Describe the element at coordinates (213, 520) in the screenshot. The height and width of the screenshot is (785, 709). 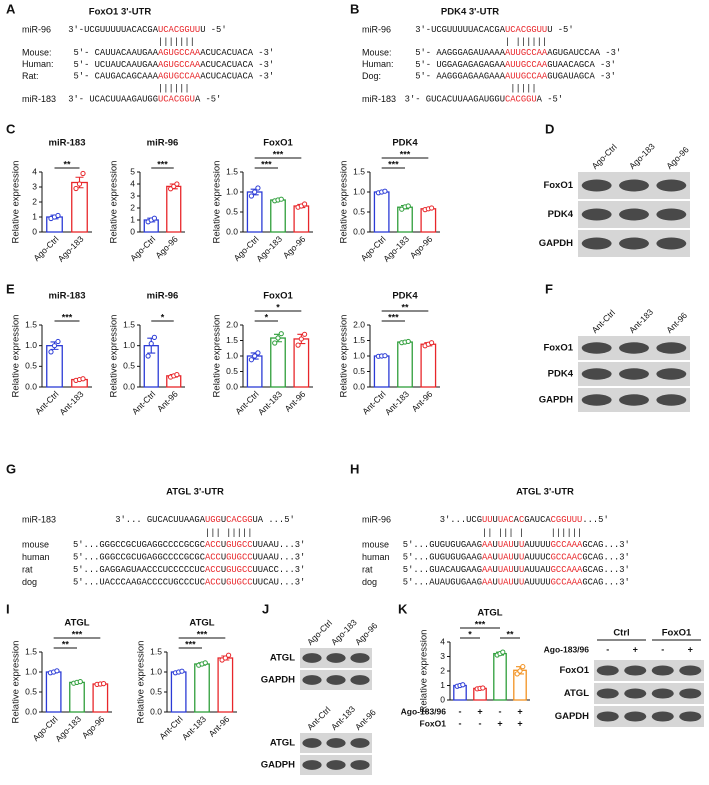
I see `seed-match: UGG` at that location.